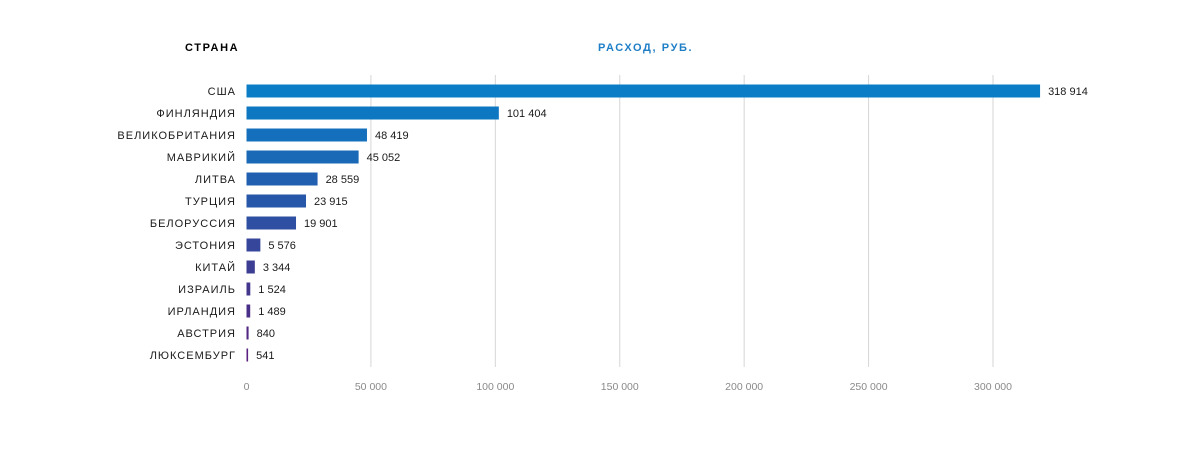 The width and height of the screenshot is (1200, 450). Describe the element at coordinates (620, 387) in the screenshot. I see `x-tick-label: 150 000` at that location.